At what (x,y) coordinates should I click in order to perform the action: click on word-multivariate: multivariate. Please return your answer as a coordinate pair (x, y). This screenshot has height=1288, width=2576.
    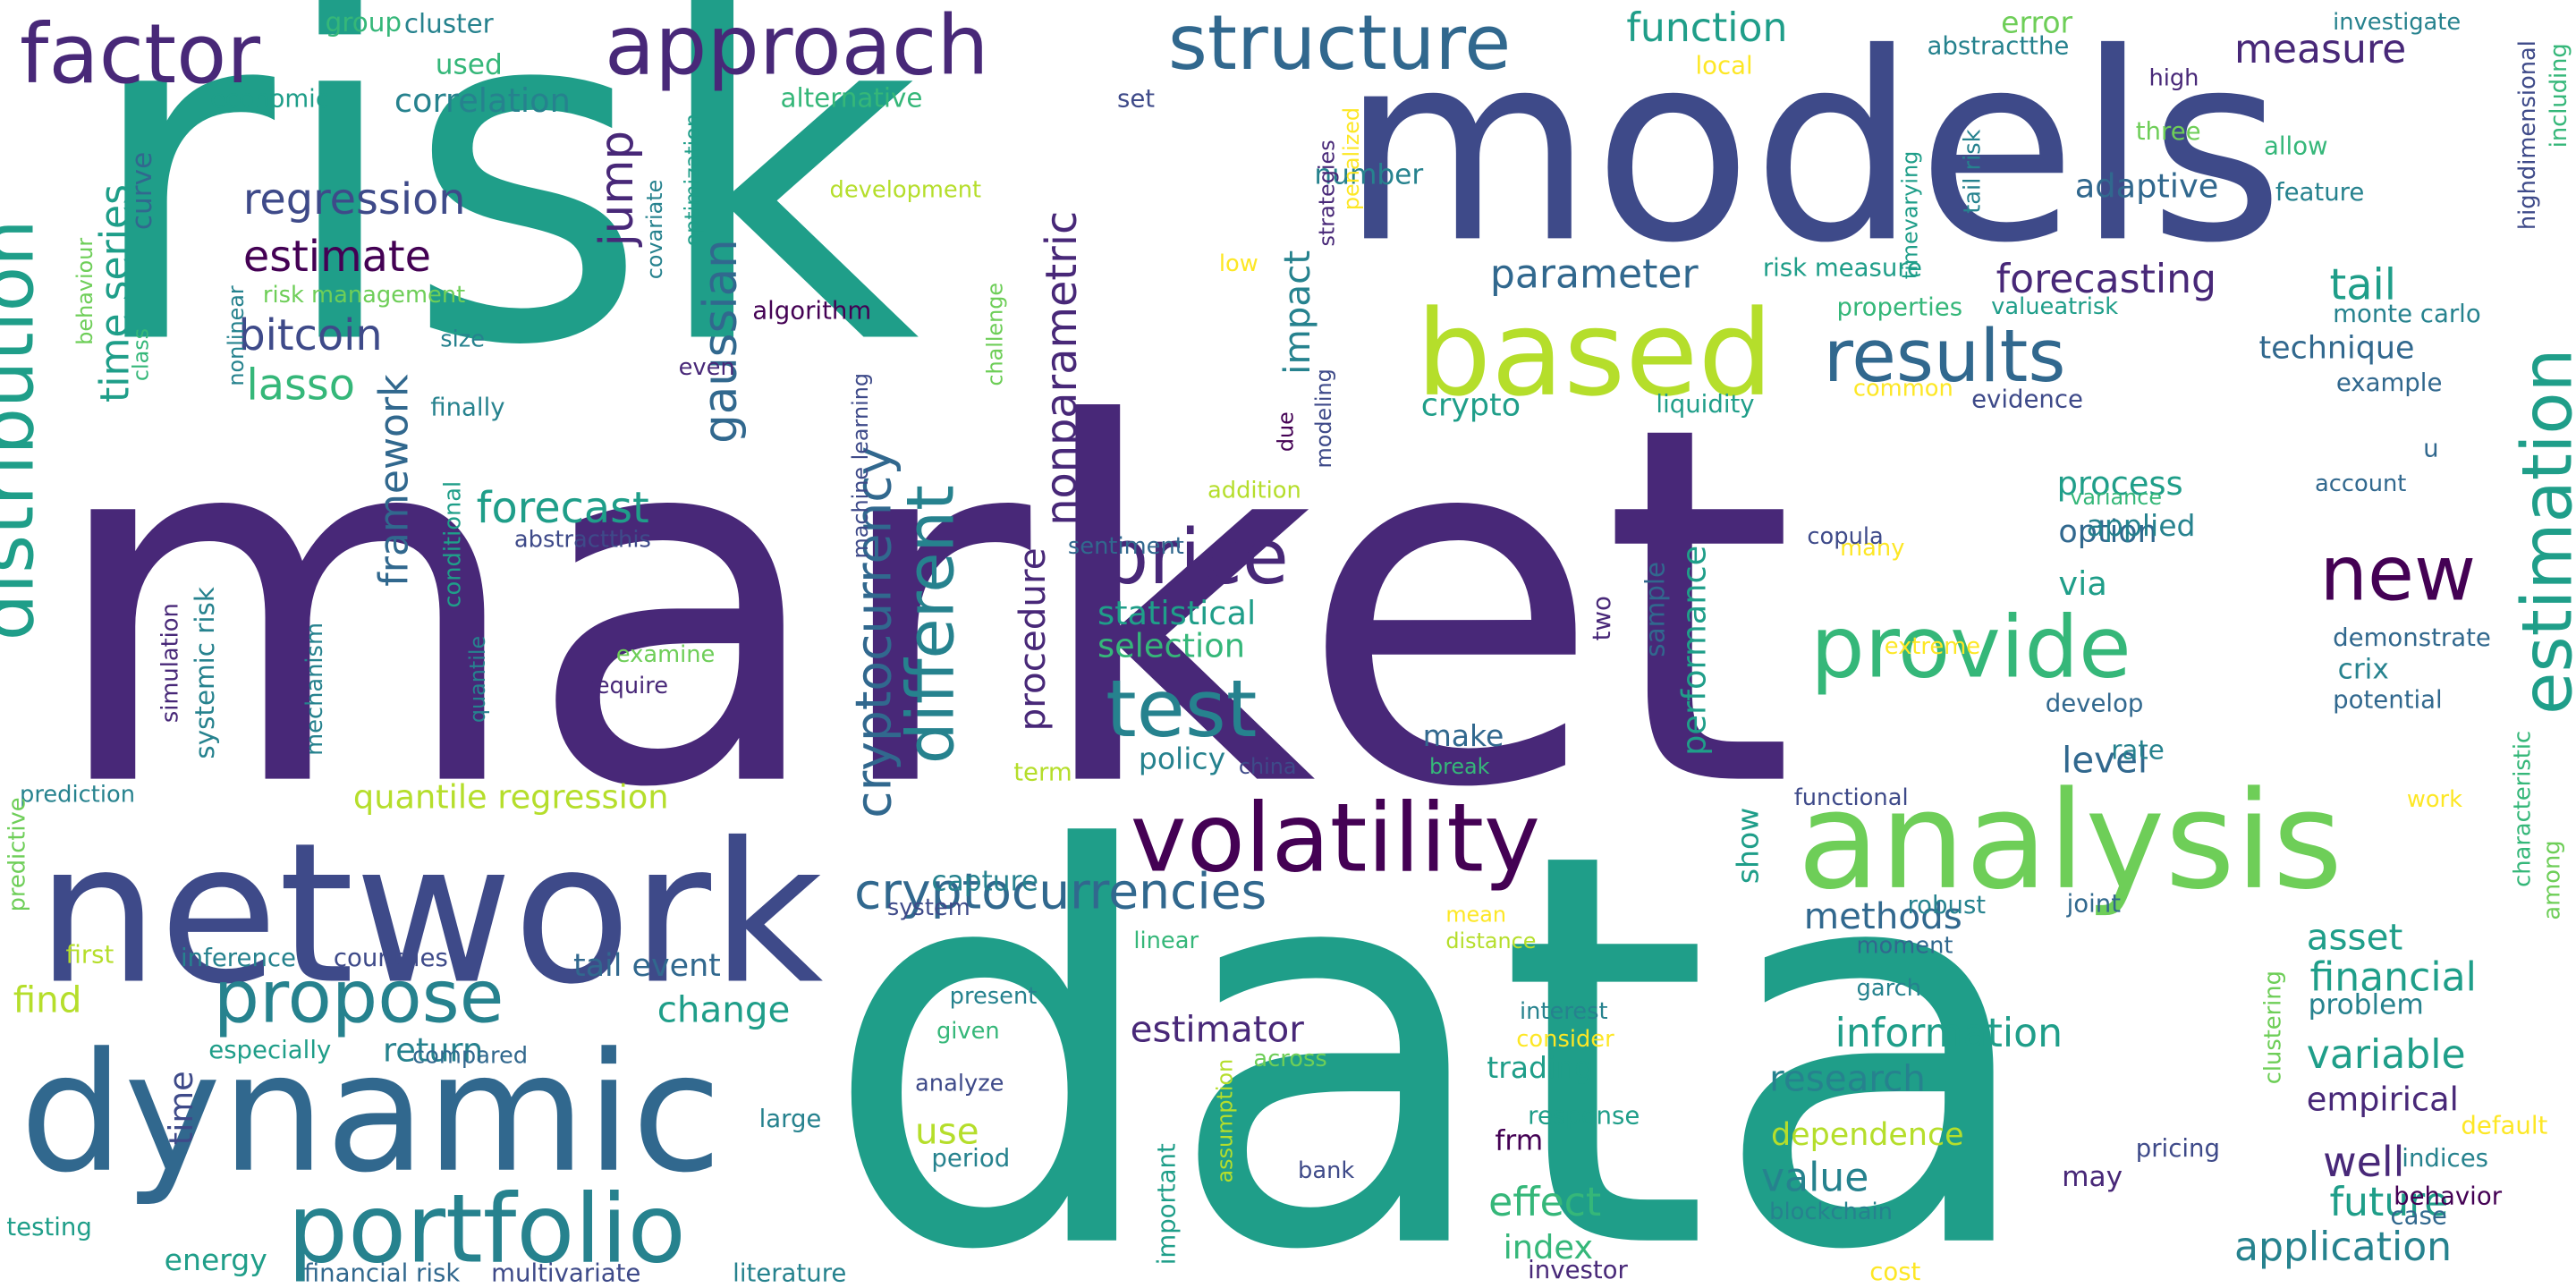
    Looking at the image, I should click on (565, 1273).